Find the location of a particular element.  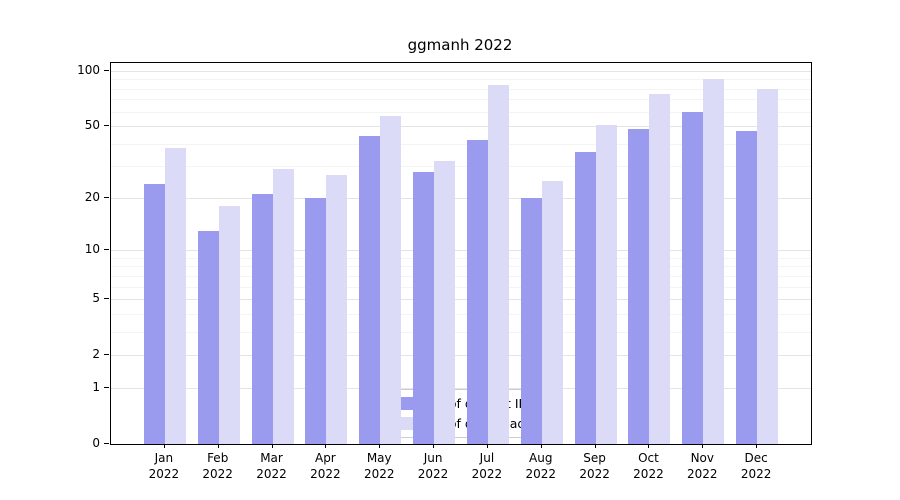

x-tick-month: Jan is located at coordinates (164, 458).